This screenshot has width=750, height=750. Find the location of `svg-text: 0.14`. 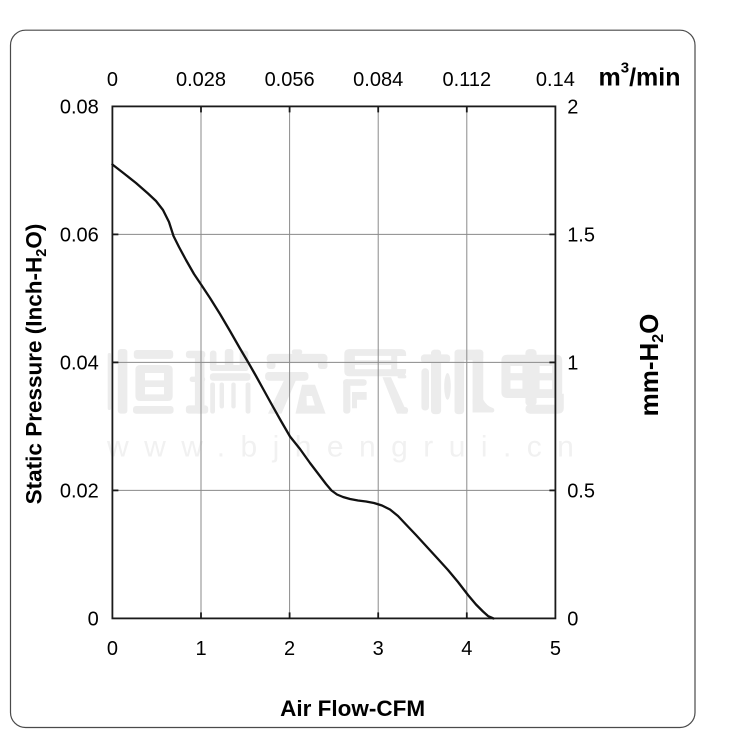

svg-text: 0.14 is located at coordinates (555, 80).